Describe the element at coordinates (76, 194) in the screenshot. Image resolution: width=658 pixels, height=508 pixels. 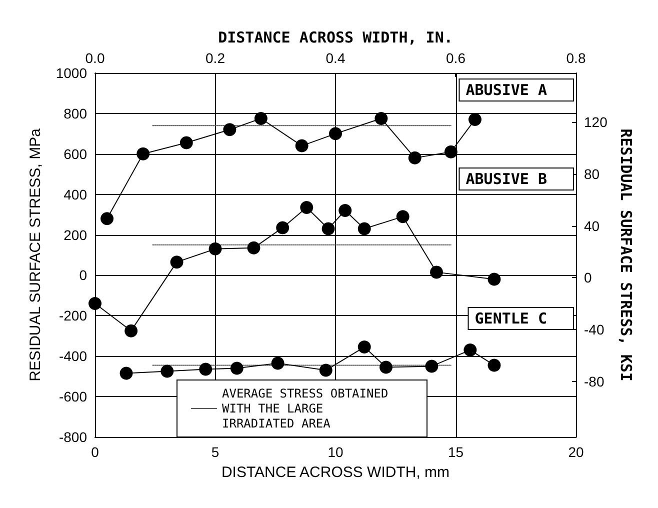
I see `y-tick-label: 400` at that location.